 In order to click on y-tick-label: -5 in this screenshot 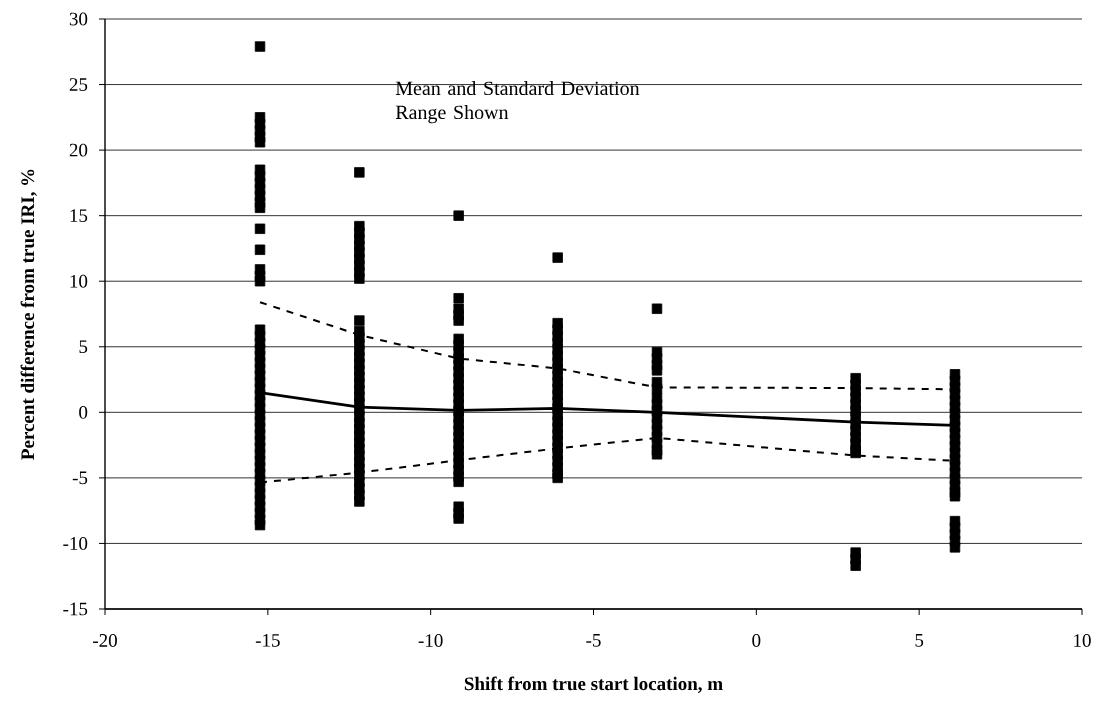, I will do `click(80, 478)`.